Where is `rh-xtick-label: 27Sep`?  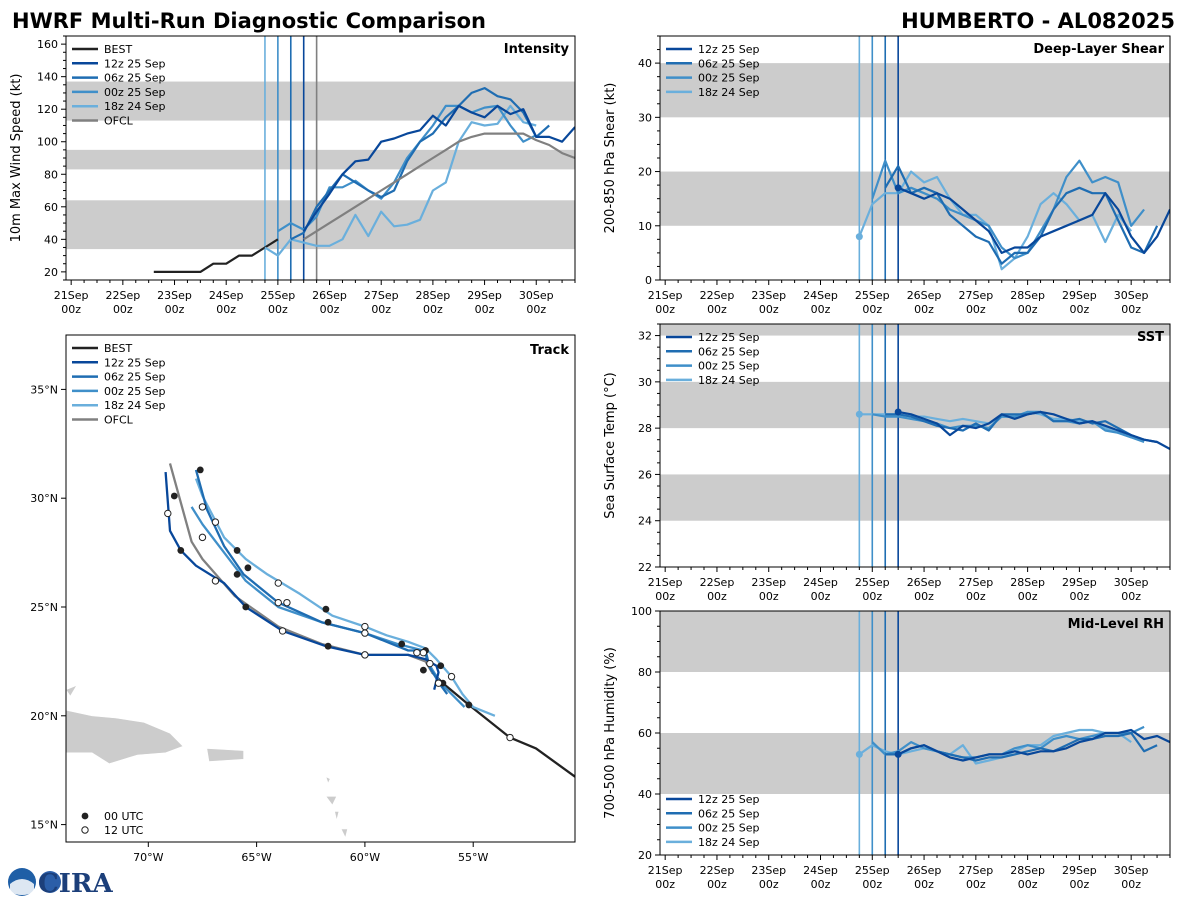 rh-xtick-label: 27Sep is located at coordinates (975, 870).